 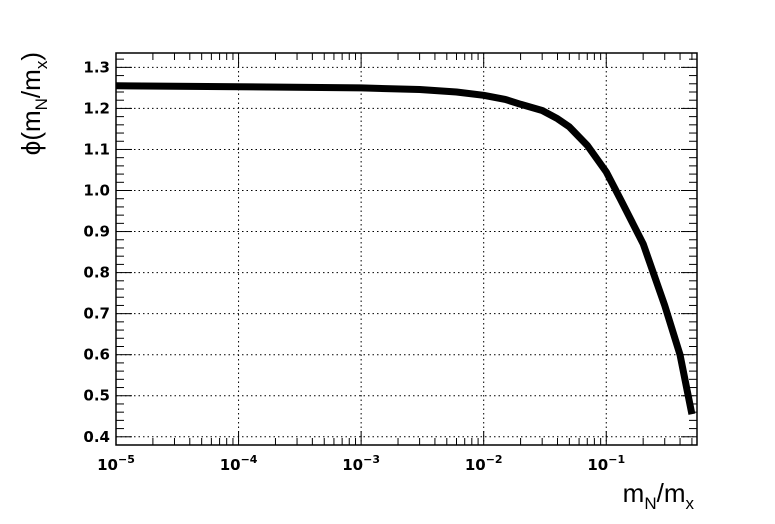 I want to click on y-tick-labels: 0.4 0.5 0.6 0.7 0.8 0.9 1.0 1.1 1.2 1.3, so click(x=96, y=251).